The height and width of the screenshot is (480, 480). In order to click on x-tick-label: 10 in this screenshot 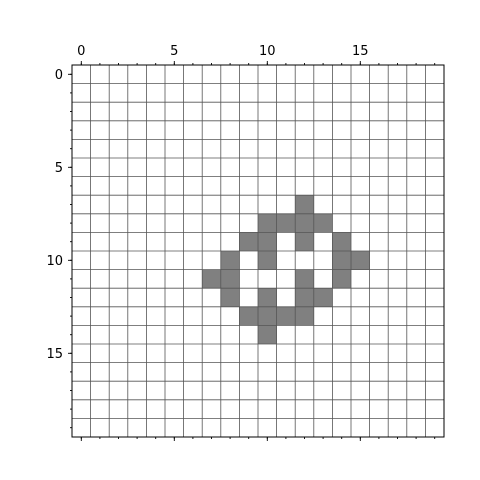, I will do `click(267, 51)`.